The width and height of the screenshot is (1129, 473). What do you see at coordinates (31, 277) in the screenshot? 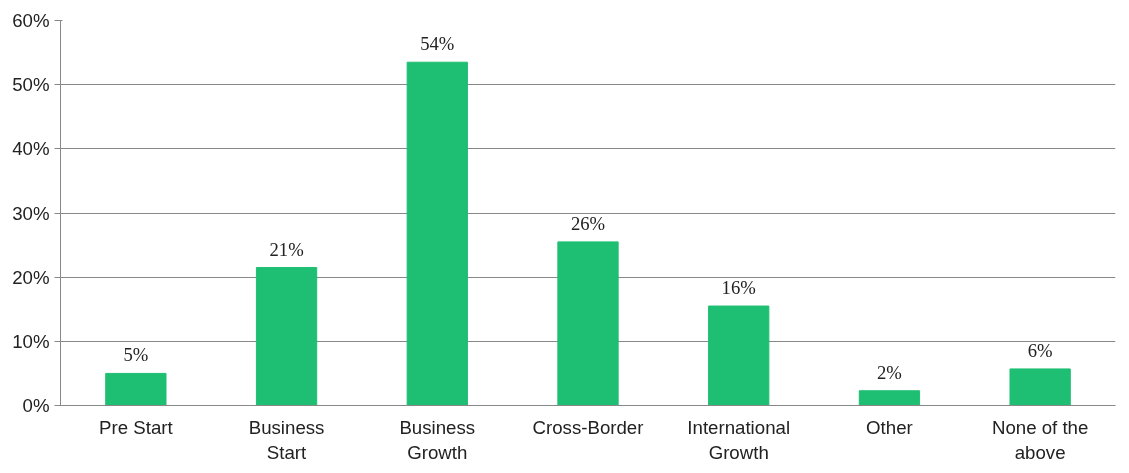
I see `y-tick-label: 20%` at bounding box center [31, 277].